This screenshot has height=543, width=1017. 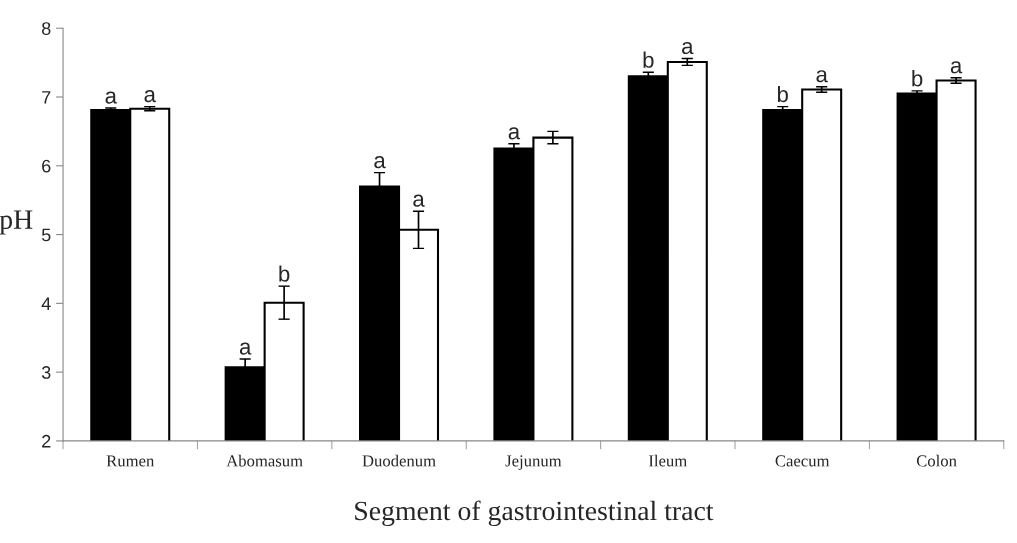 What do you see at coordinates (667, 460) in the screenshot?
I see `x-tick-label: Ileum` at bounding box center [667, 460].